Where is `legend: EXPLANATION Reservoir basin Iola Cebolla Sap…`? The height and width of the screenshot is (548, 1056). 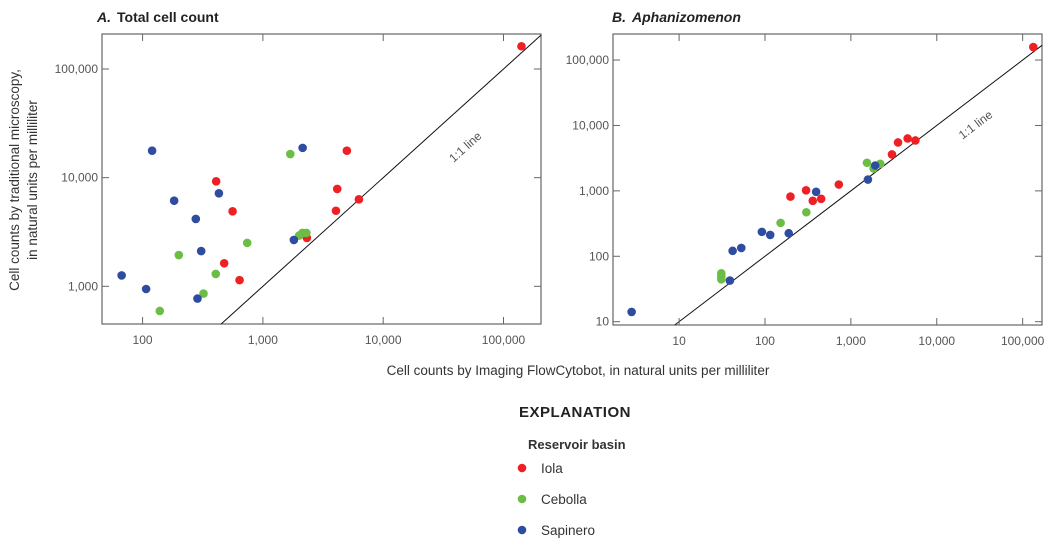
legend: EXPLANATION Reservoir basin Iola Cebolla Sap… is located at coordinates (574, 471).